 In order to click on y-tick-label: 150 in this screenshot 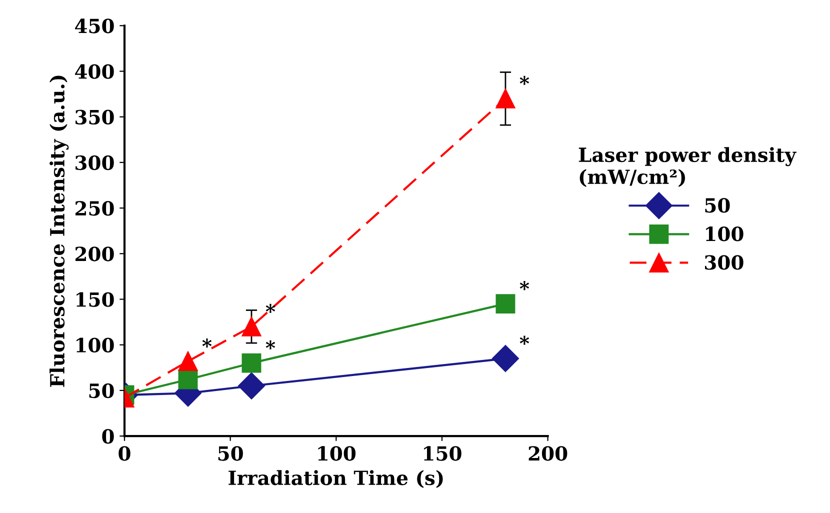, I will do `click(95, 299)`.